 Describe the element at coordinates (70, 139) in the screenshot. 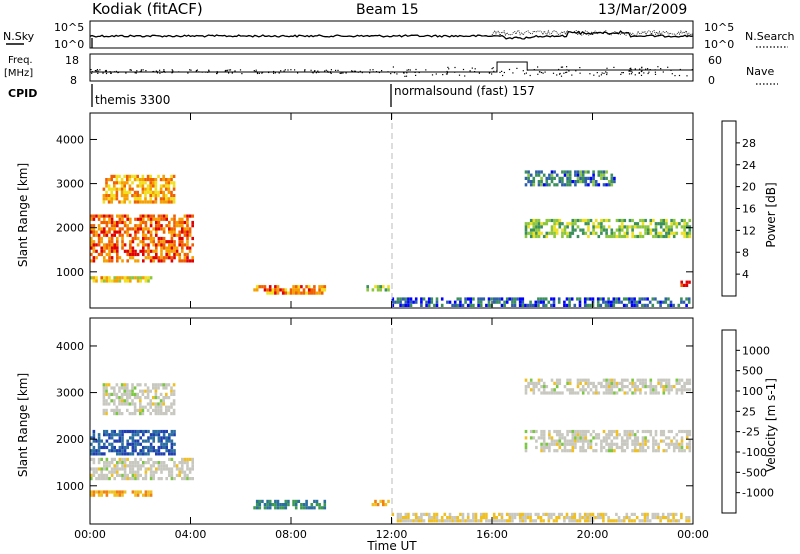

I see `y-tick-label: 4000` at that location.